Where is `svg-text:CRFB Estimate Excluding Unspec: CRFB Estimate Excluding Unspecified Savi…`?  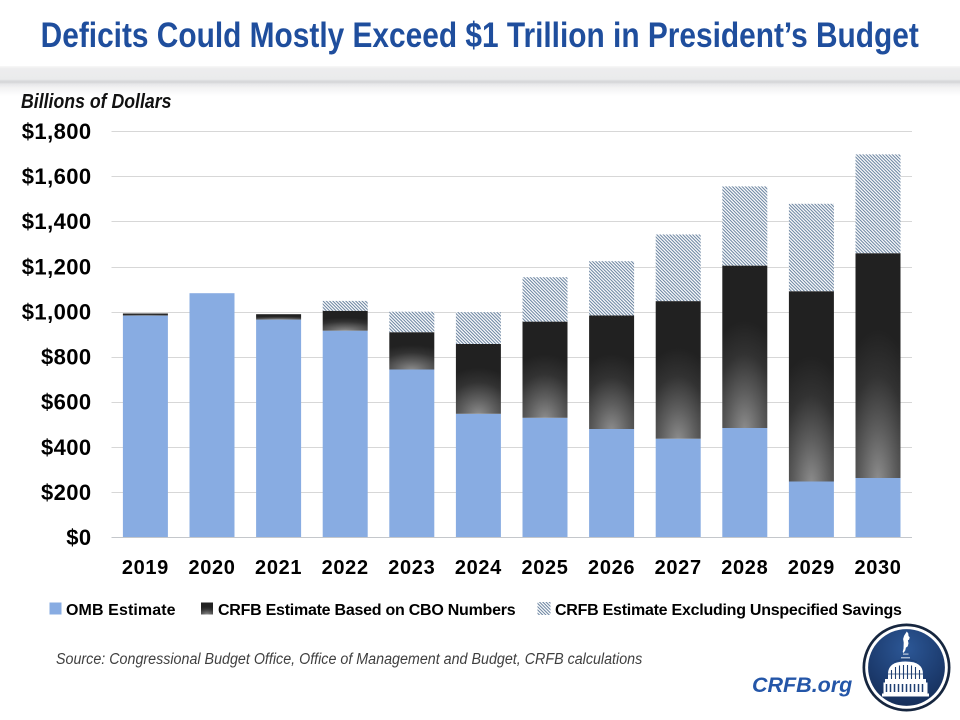 svg-text:CRFB Estimate Excluding Unspec: CRFB Estimate Excluding Unspecified Savi… is located at coordinates (728, 610).